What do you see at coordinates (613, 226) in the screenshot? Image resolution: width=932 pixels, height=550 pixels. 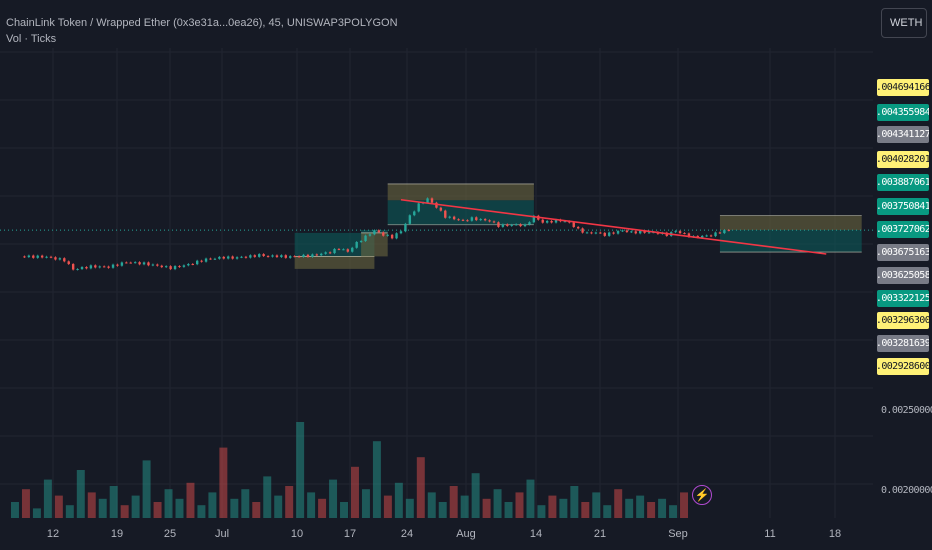 I see `trend-line` at bounding box center [613, 226].